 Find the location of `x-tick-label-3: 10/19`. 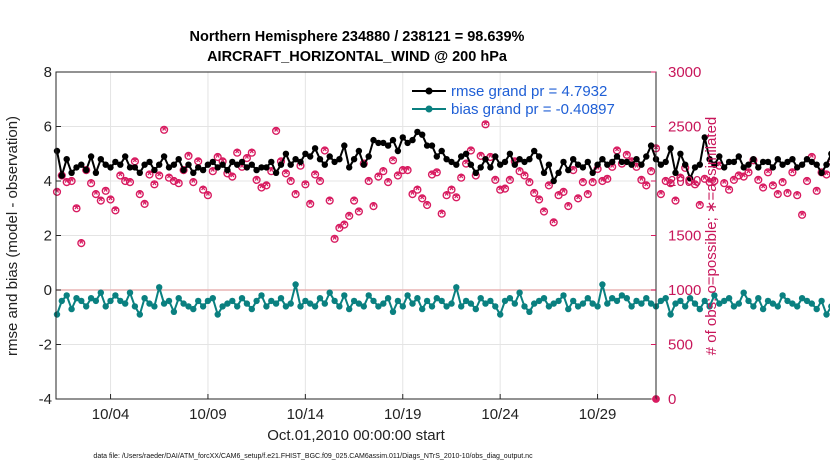

x-tick-label-3: 10/19 is located at coordinates (403, 414).